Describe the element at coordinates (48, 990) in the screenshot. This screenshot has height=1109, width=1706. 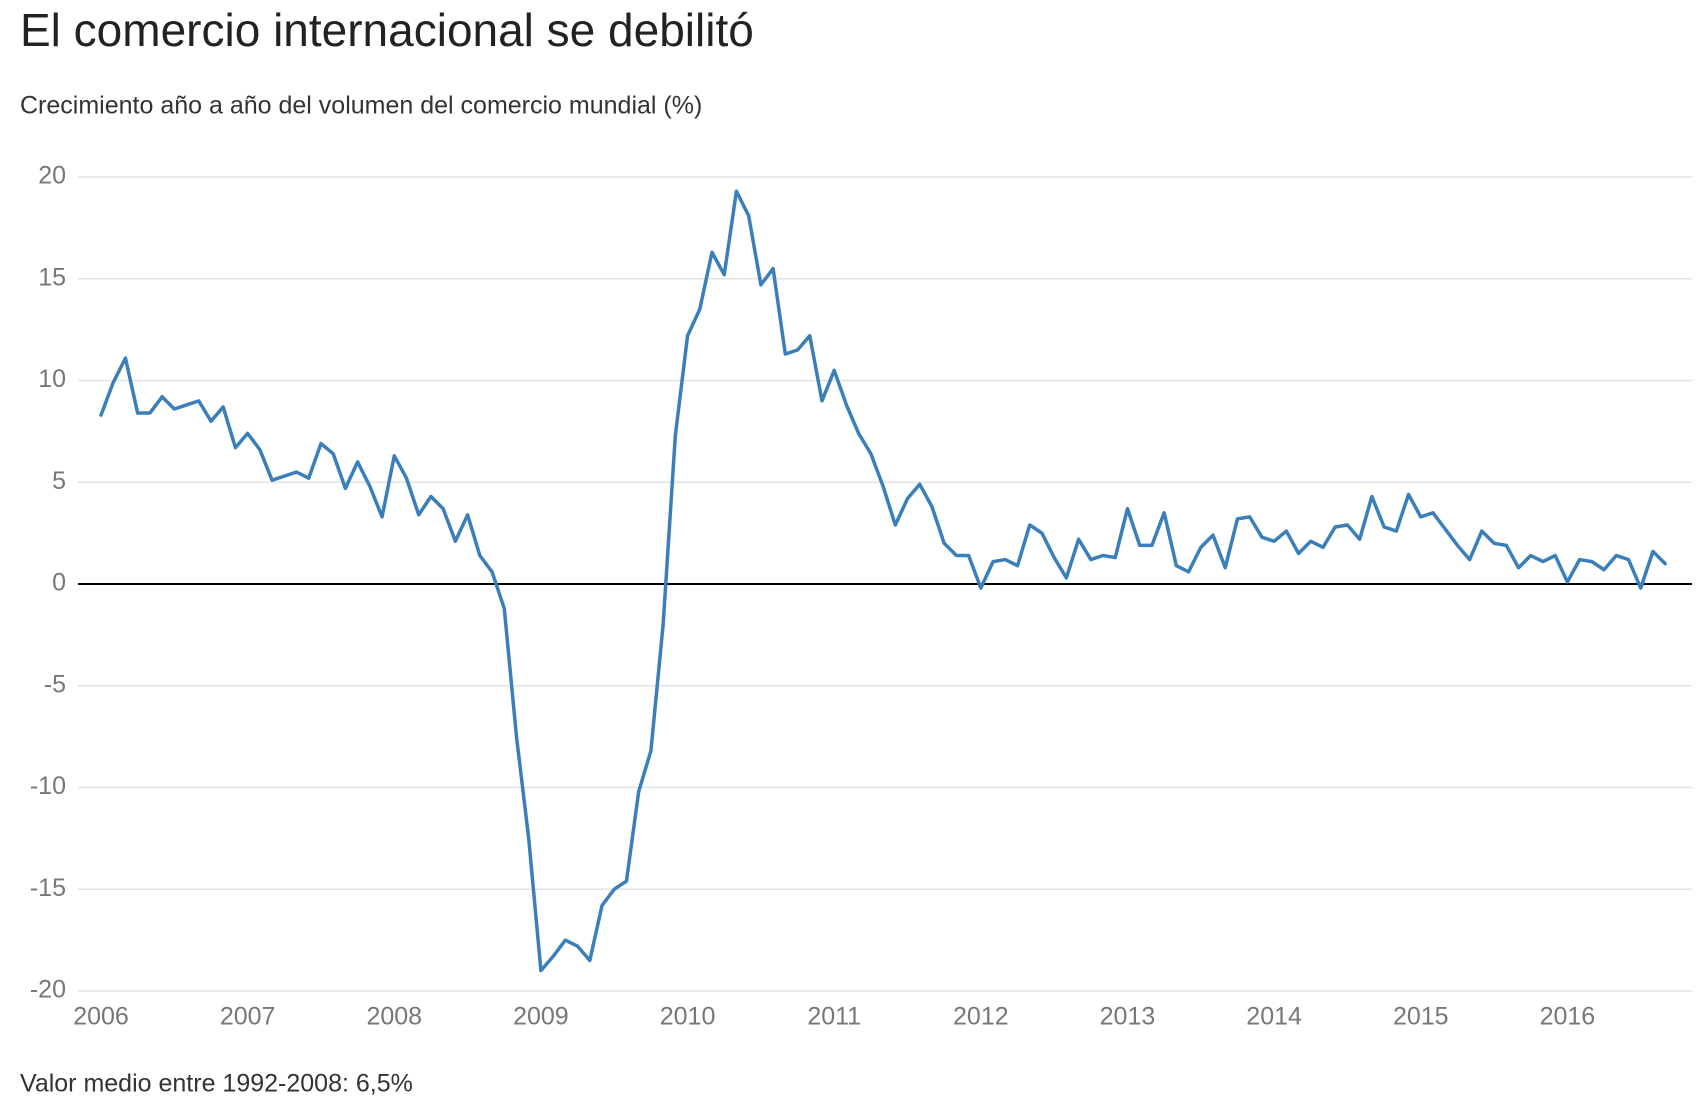
I see `y-tick-label: -20` at that location.